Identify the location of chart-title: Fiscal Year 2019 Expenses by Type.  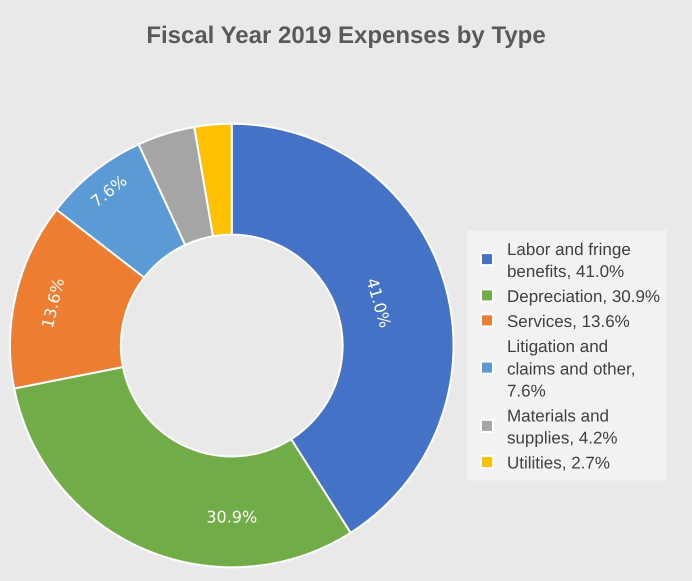
(346, 35).